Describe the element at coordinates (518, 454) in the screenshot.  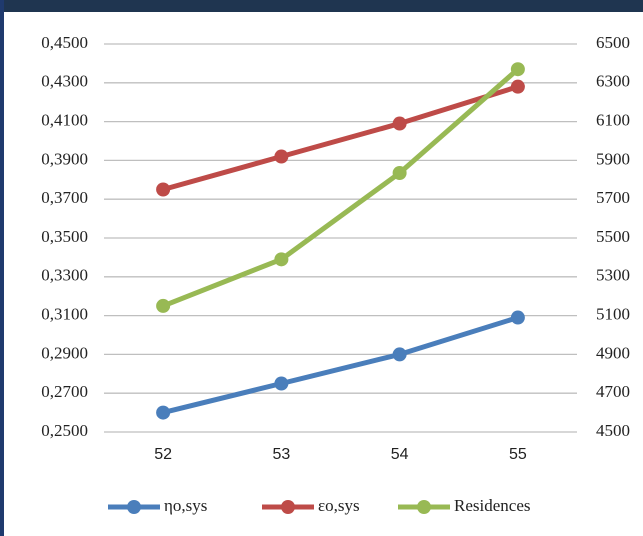
I see `x-tick-label: 55` at that location.